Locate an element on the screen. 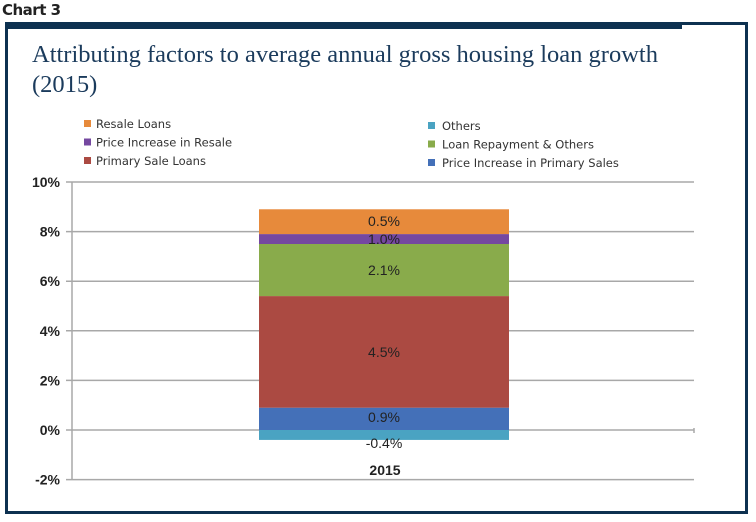 The width and height of the screenshot is (756, 522). x-tick-label: 2015 is located at coordinates (384, 470).